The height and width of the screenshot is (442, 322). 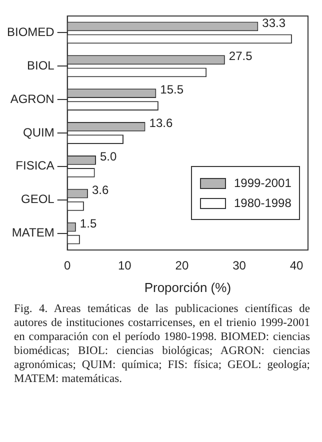 I want to click on data-label: 33.3, so click(x=274, y=23).